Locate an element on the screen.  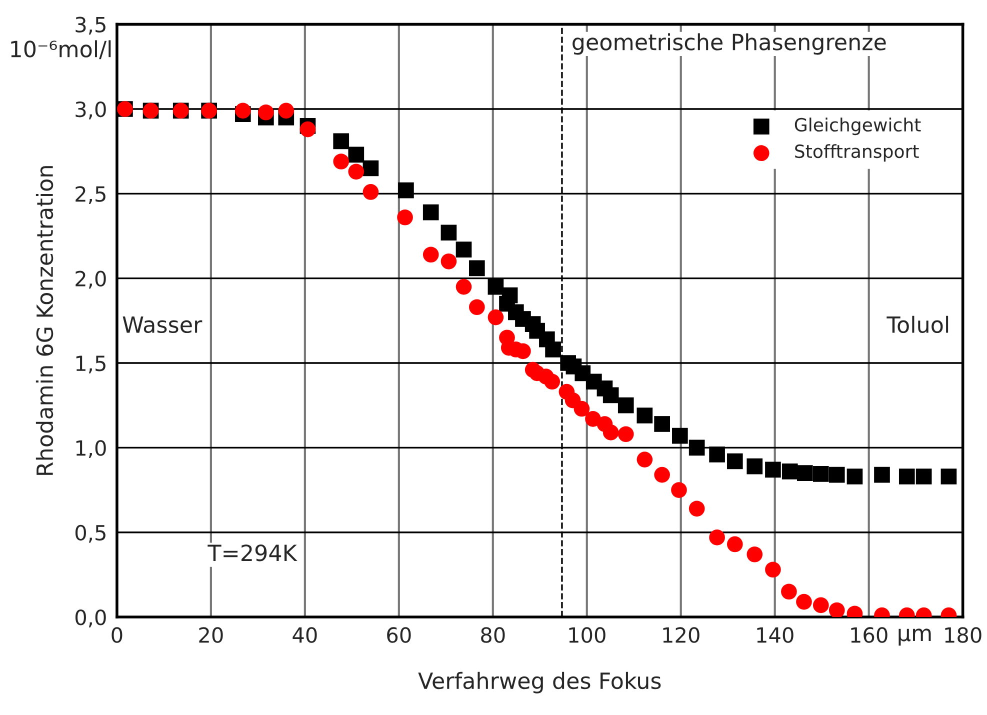
y-tick-label: 1,5 is located at coordinates (91, 365).